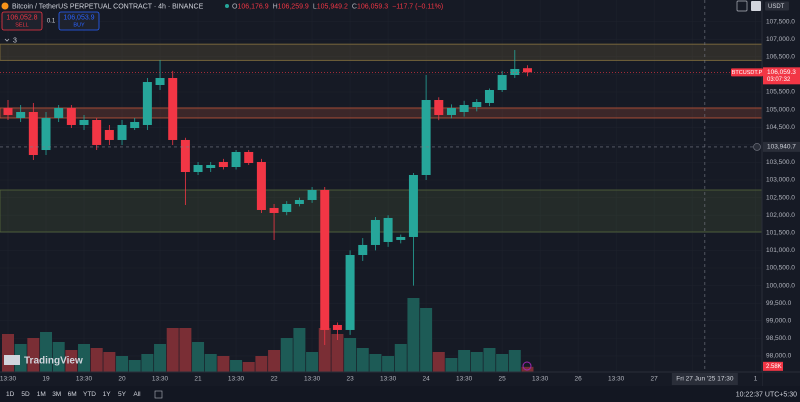 The height and width of the screenshot is (402, 800). What do you see at coordinates (122, 379) in the screenshot?
I see `x-tick-label: 20` at bounding box center [122, 379].